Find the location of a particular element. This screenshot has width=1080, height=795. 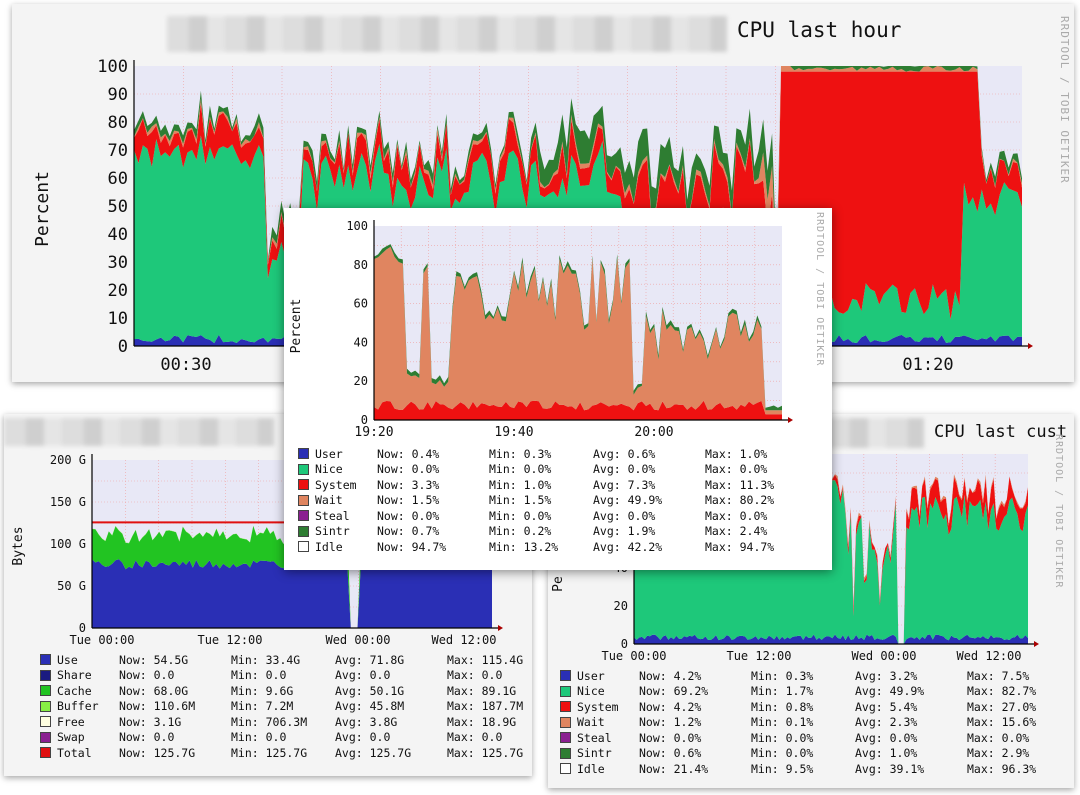

legend-avg: Avg: 42.2% is located at coordinates (628, 546).